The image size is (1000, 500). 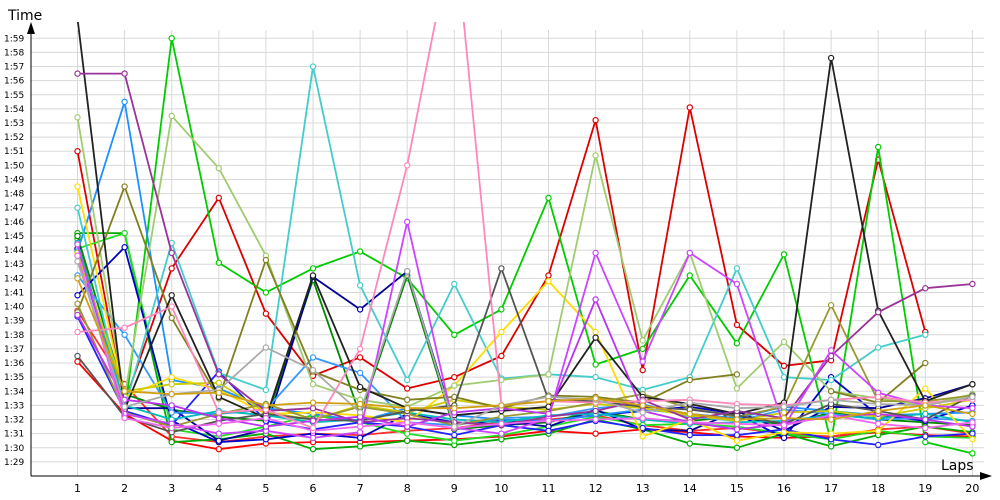 What do you see at coordinates (124, 488) in the screenshot?
I see `x-tick-label: 2` at bounding box center [124, 488].